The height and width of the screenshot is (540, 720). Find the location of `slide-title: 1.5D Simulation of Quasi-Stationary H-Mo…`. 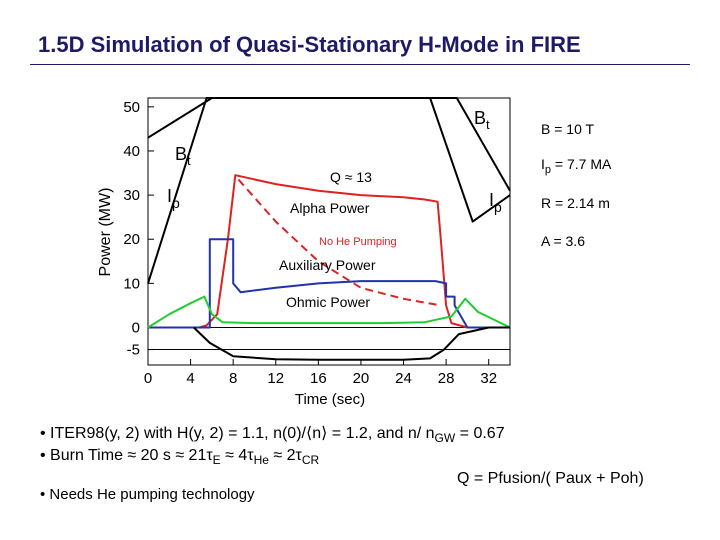

slide-title: 1.5D Simulation of Quasi-Stationary H-Mo… is located at coordinates (309, 44).